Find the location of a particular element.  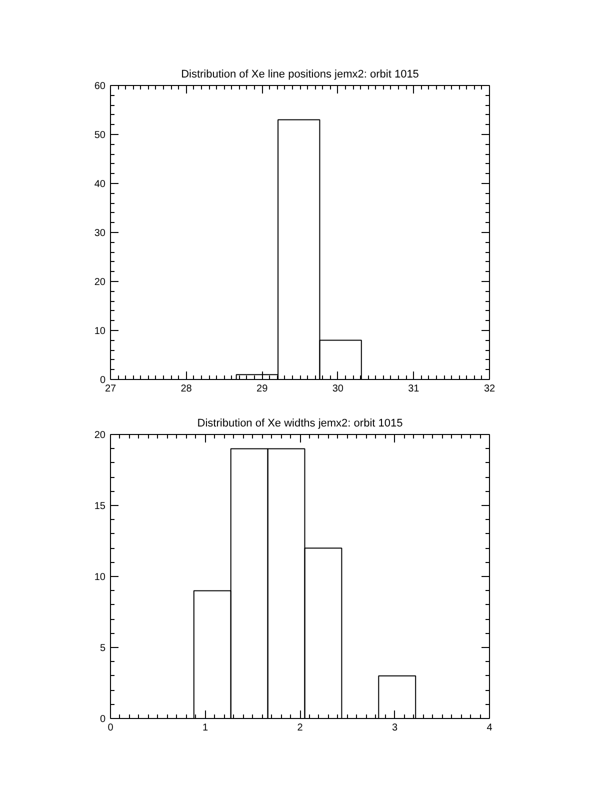

x-tick-label: 32 is located at coordinates (490, 389).